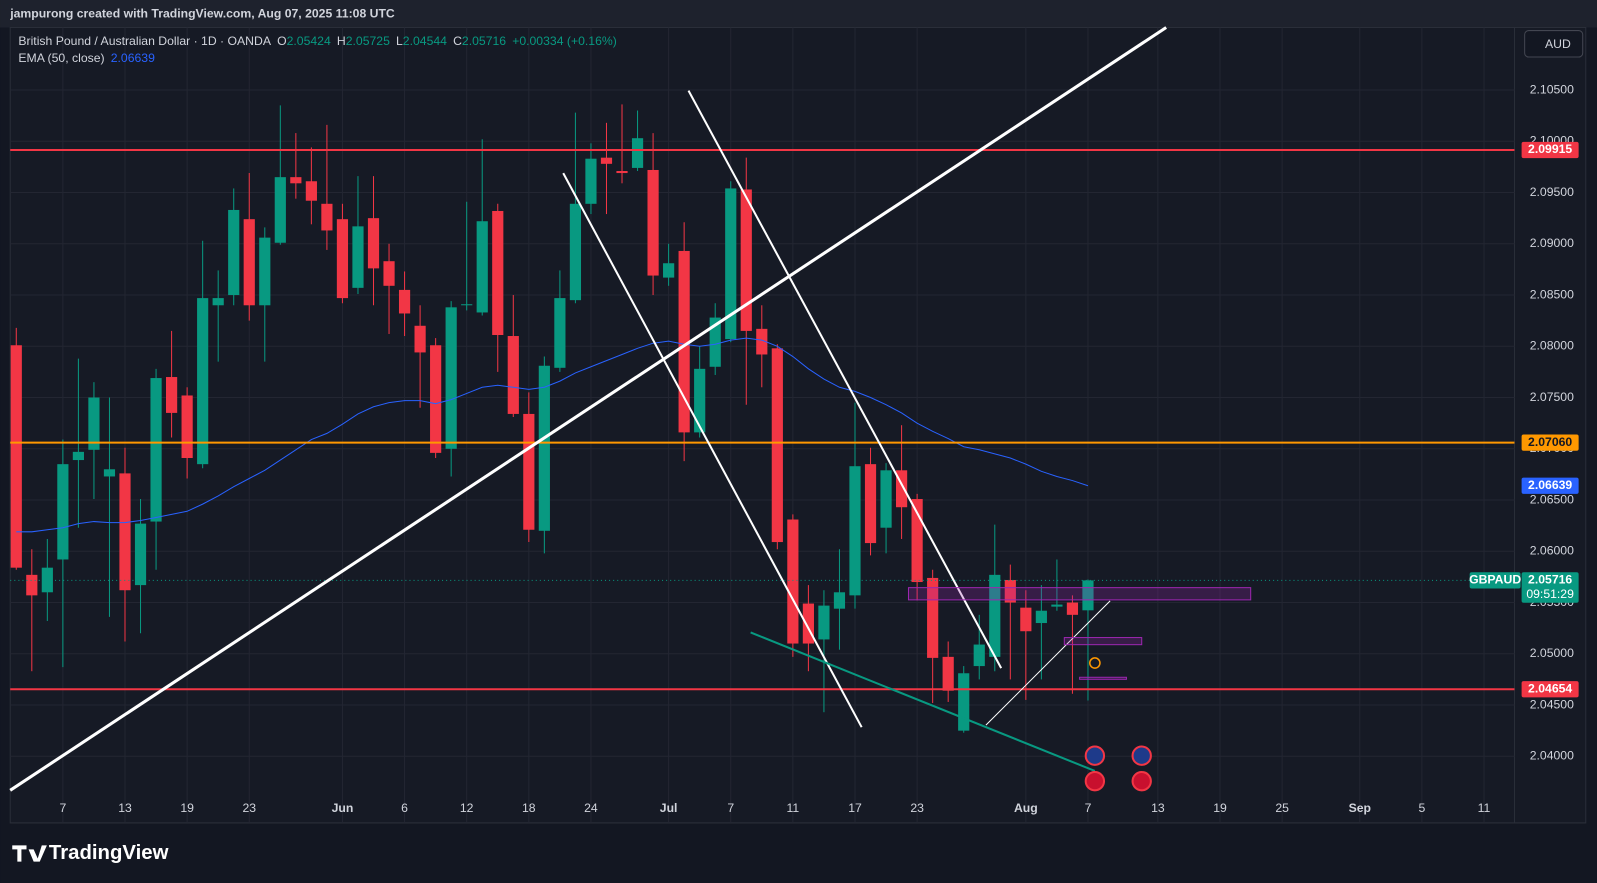 This screenshot has height=883, width=1597. Describe the element at coordinates (484, 41) in the screenshot. I see `ohlc-value: 2.05716` at that location.